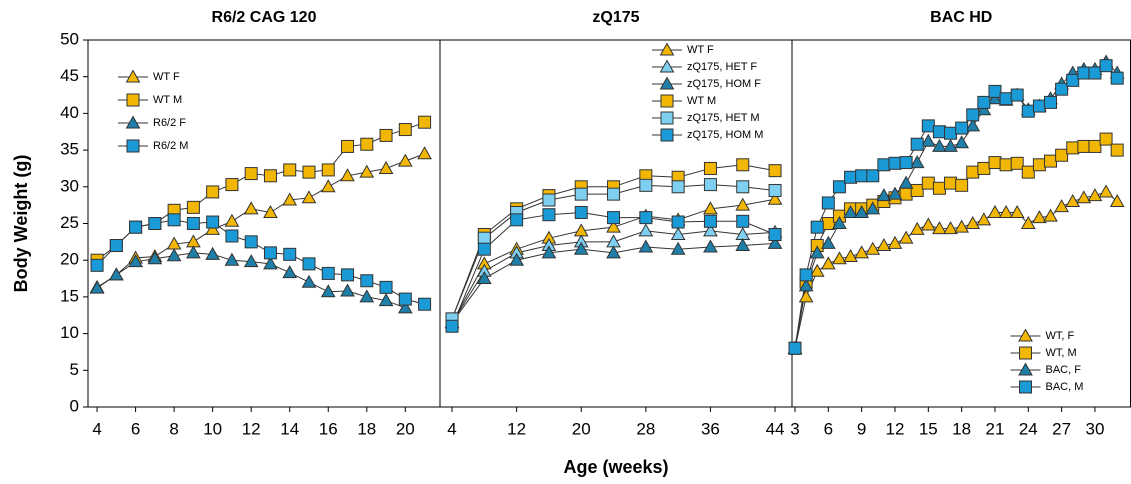  What do you see at coordinates (961, 428) in the screenshot?
I see `x-tick-label: 18` at bounding box center [961, 428].